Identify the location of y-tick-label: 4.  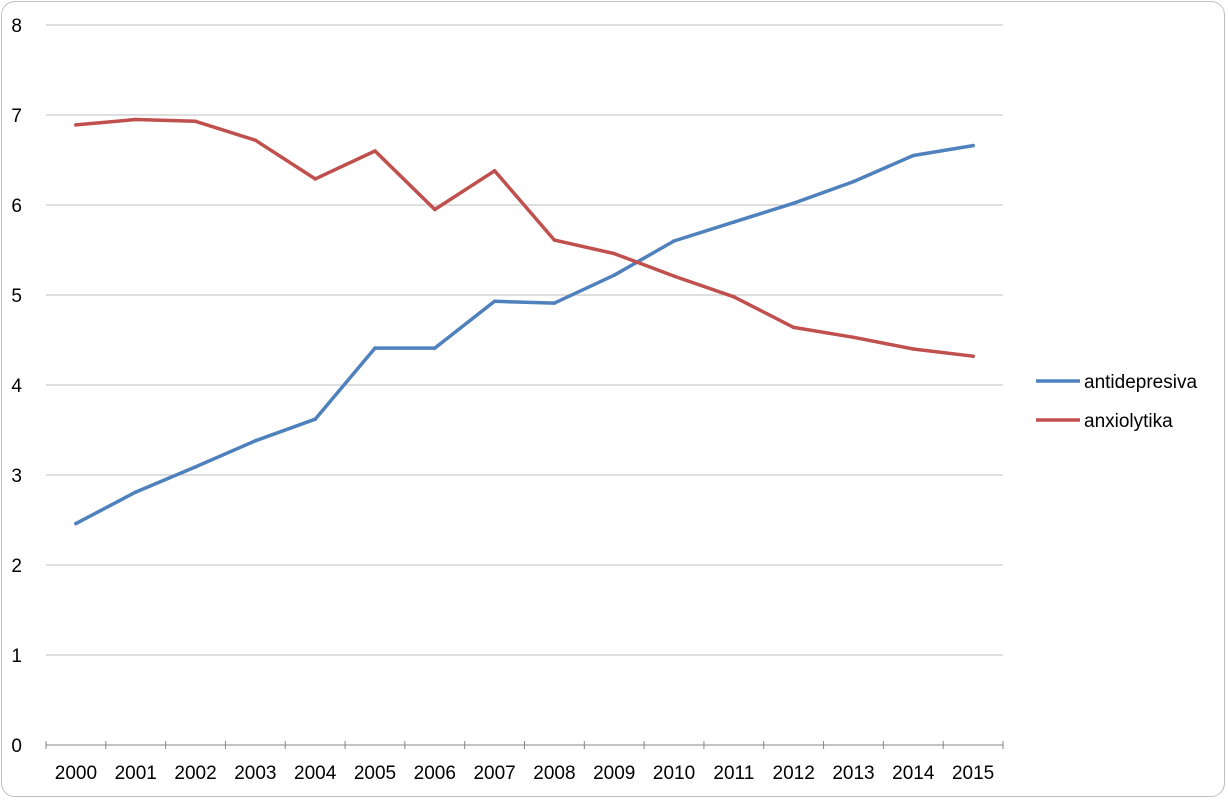
(16, 386).